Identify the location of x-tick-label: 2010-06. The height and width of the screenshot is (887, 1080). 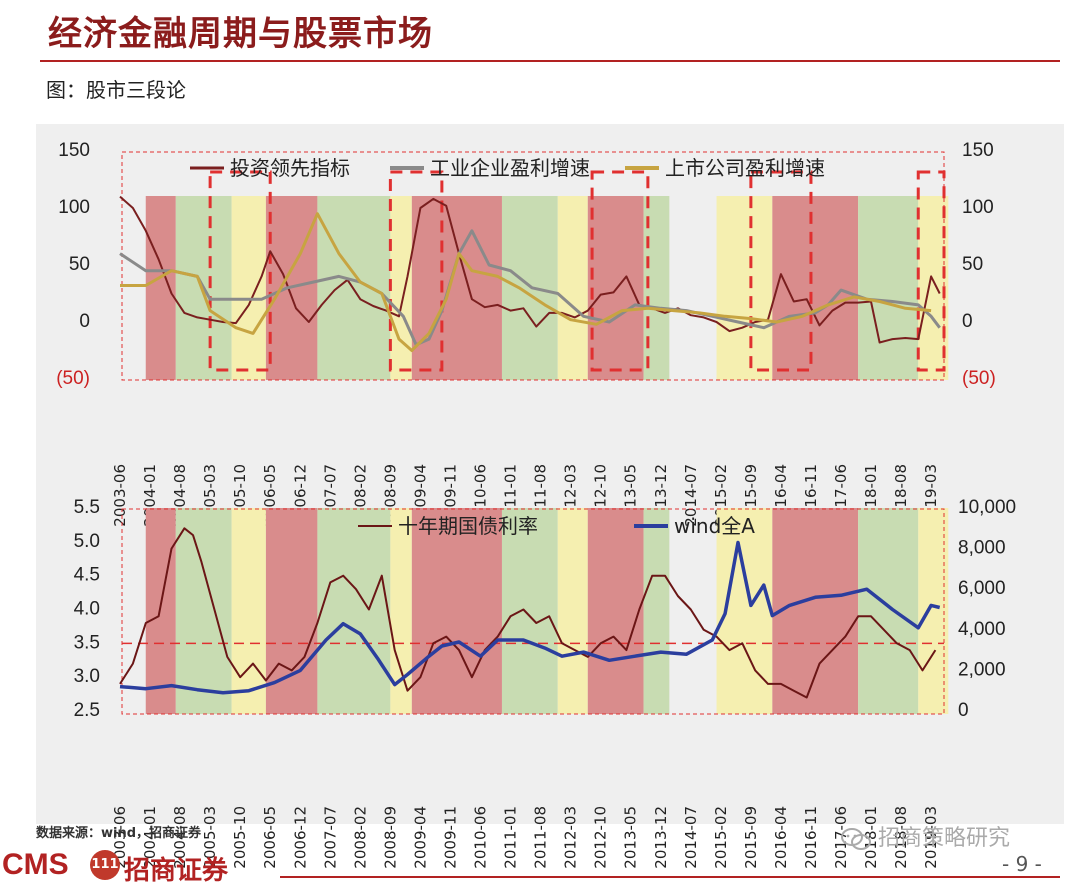
(481, 837).